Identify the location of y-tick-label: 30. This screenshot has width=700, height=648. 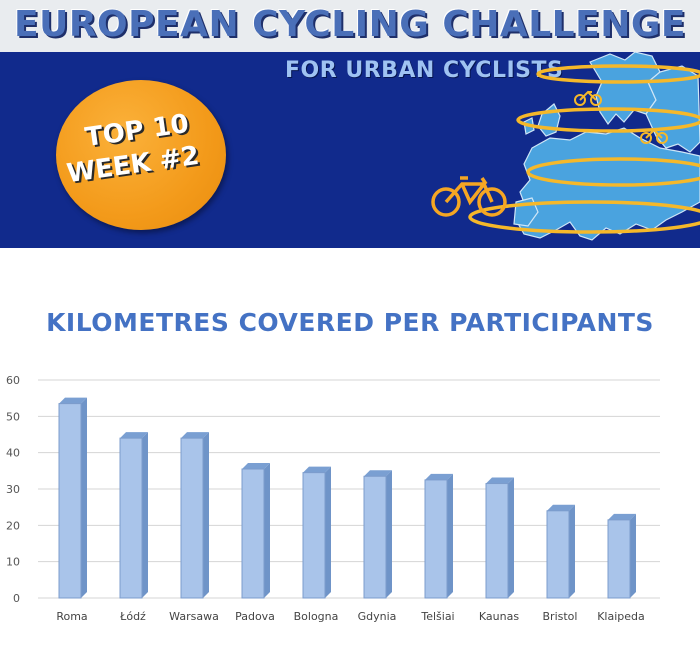
(13, 489).